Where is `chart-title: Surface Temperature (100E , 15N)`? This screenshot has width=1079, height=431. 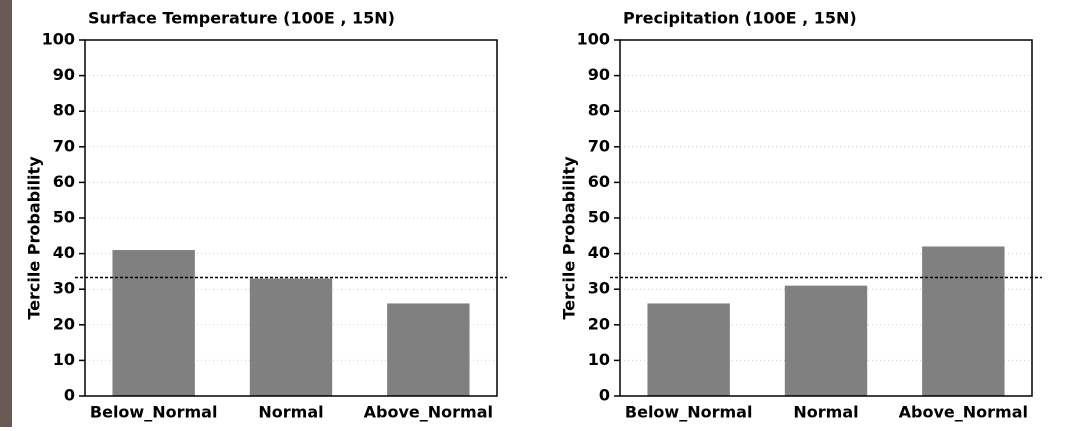 chart-title: Surface Temperature (100E , 15N) is located at coordinates (241, 18).